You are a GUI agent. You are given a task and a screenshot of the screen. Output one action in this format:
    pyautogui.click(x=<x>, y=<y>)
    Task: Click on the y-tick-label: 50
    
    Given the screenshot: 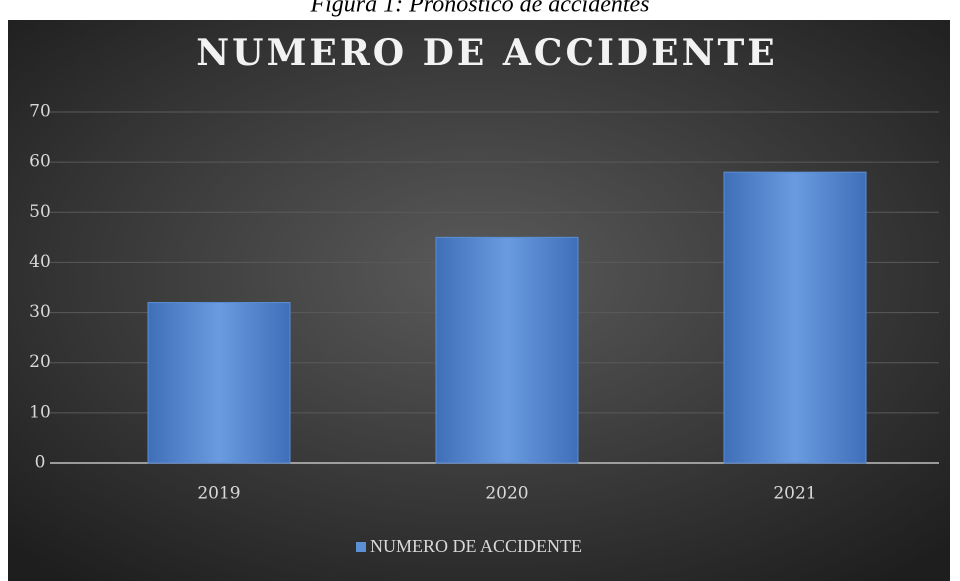 What is the action you would take?
    pyautogui.click(x=40, y=212)
    